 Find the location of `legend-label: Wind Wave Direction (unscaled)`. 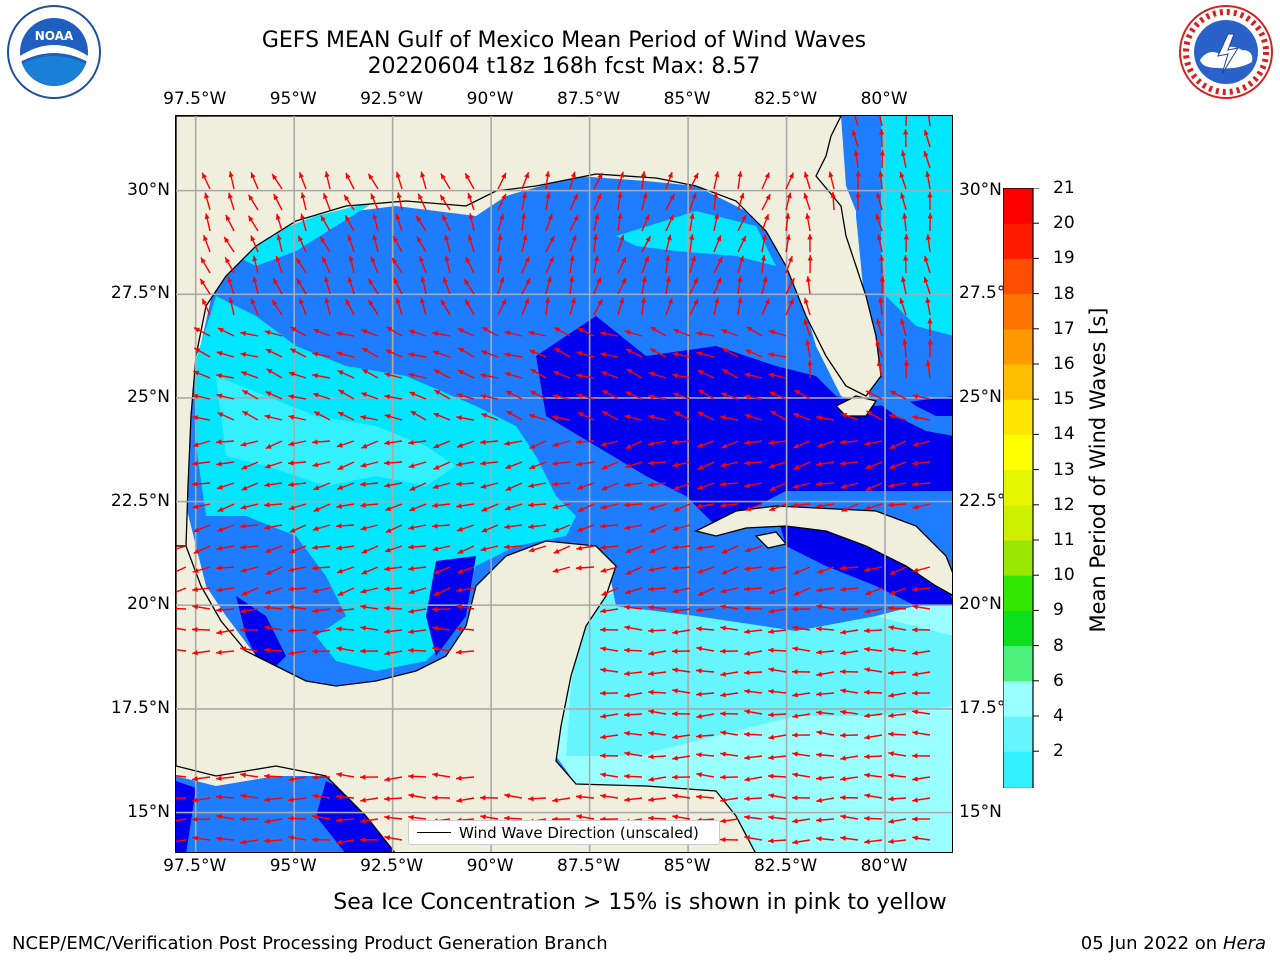

legend-label: Wind Wave Direction (unscaled) is located at coordinates (579, 833).